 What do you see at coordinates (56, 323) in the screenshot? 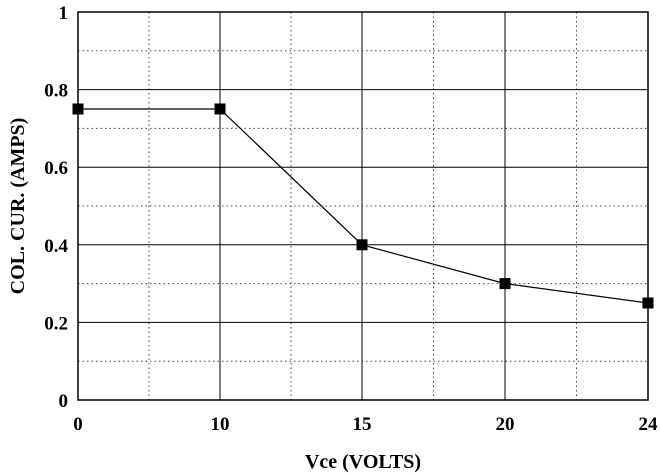
I see `y-tick-label: 0.2` at bounding box center [56, 323].